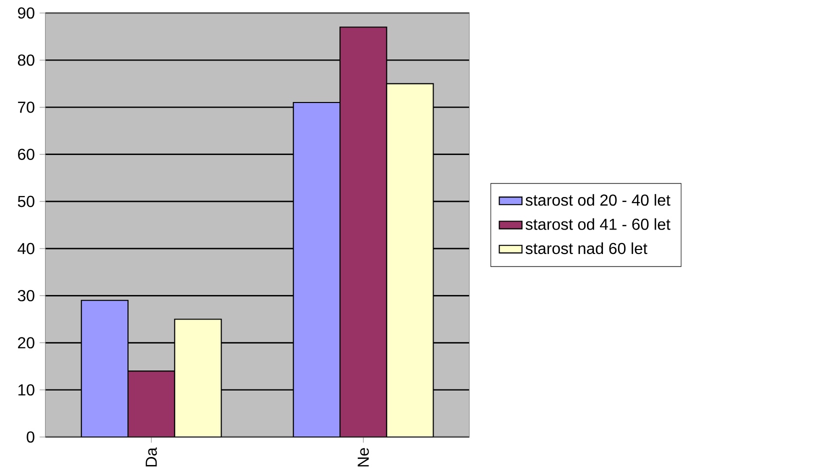 The width and height of the screenshot is (822, 473). I want to click on y-tick-label: 30, so click(26, 296).